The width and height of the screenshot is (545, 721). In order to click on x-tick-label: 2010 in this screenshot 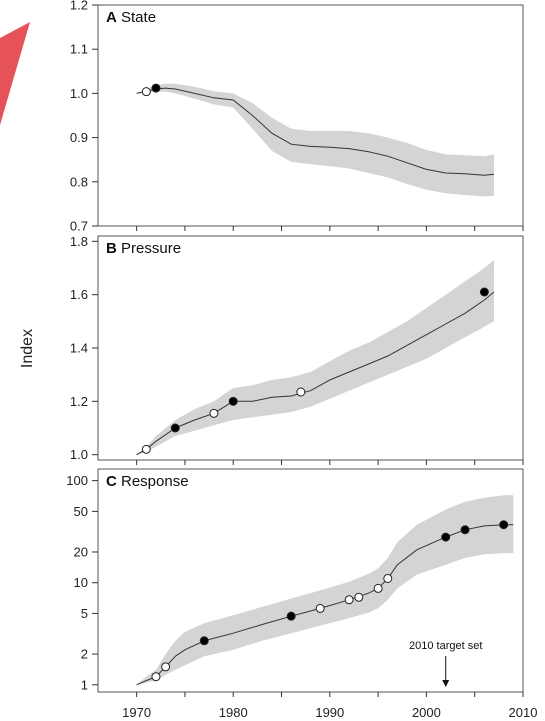, I will do `click(523, 712)`.